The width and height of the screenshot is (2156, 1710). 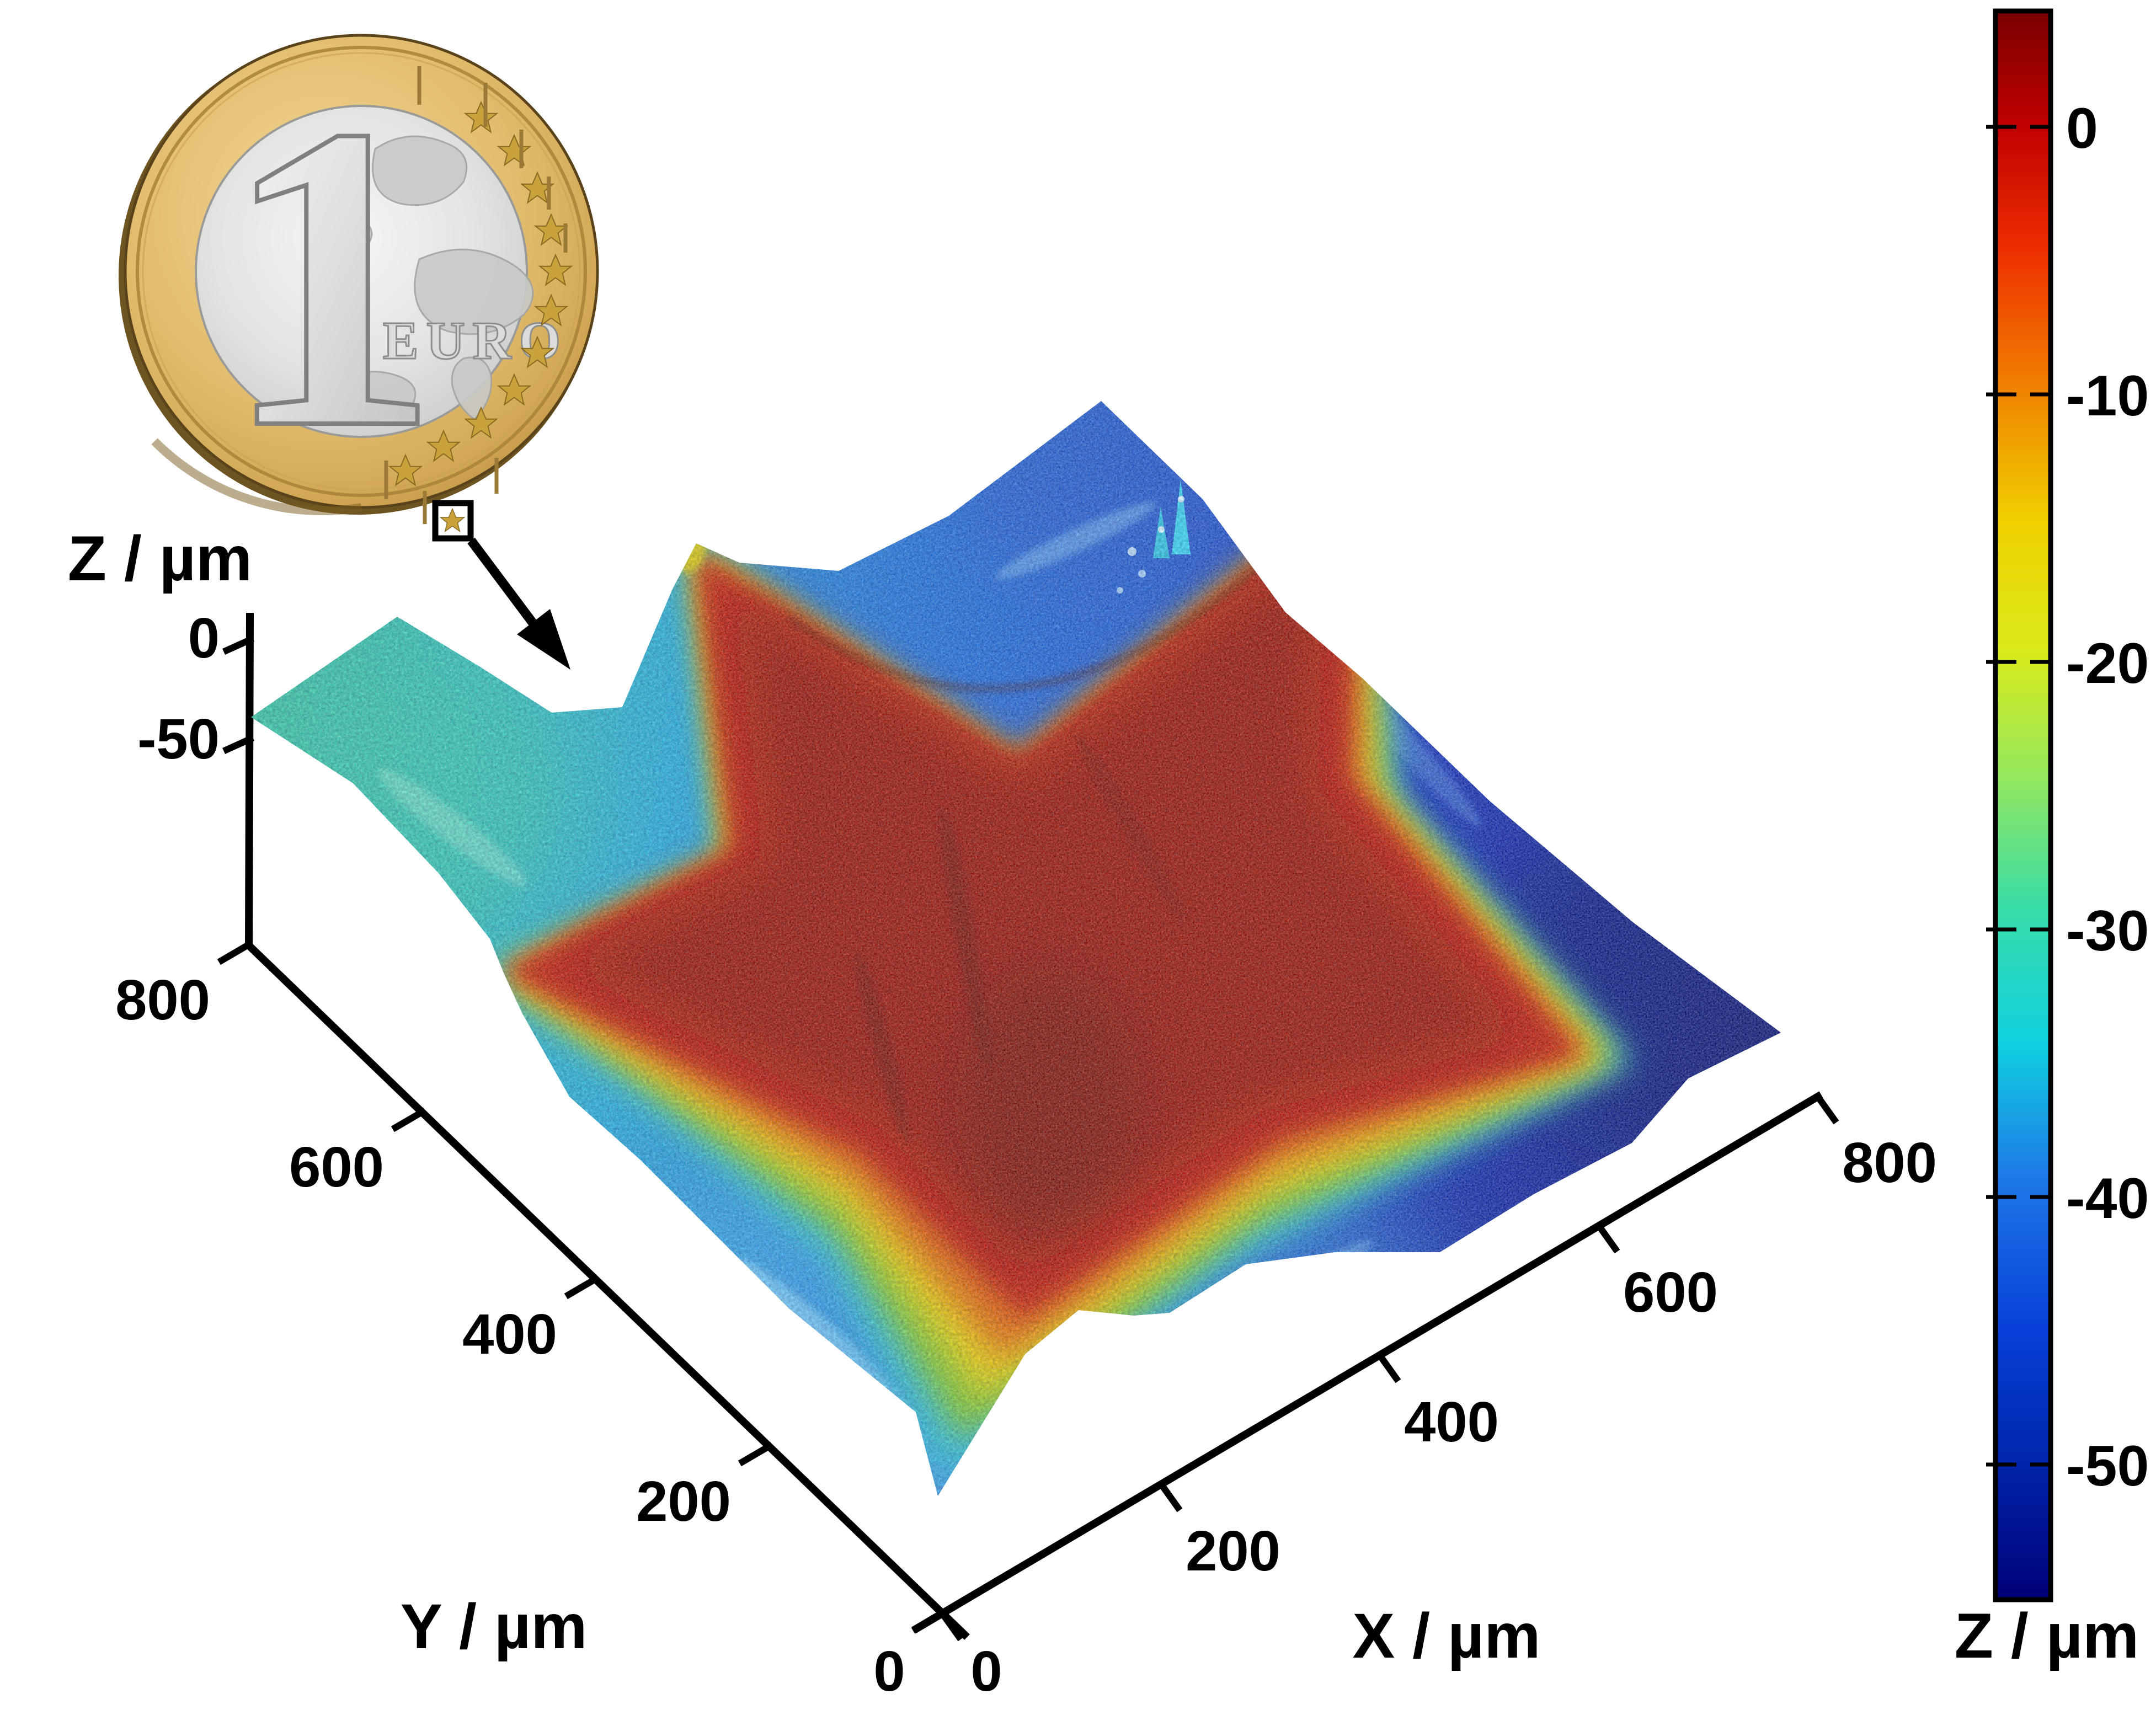 I want to click on coin-edge-shading, so click(x=256, y=477).